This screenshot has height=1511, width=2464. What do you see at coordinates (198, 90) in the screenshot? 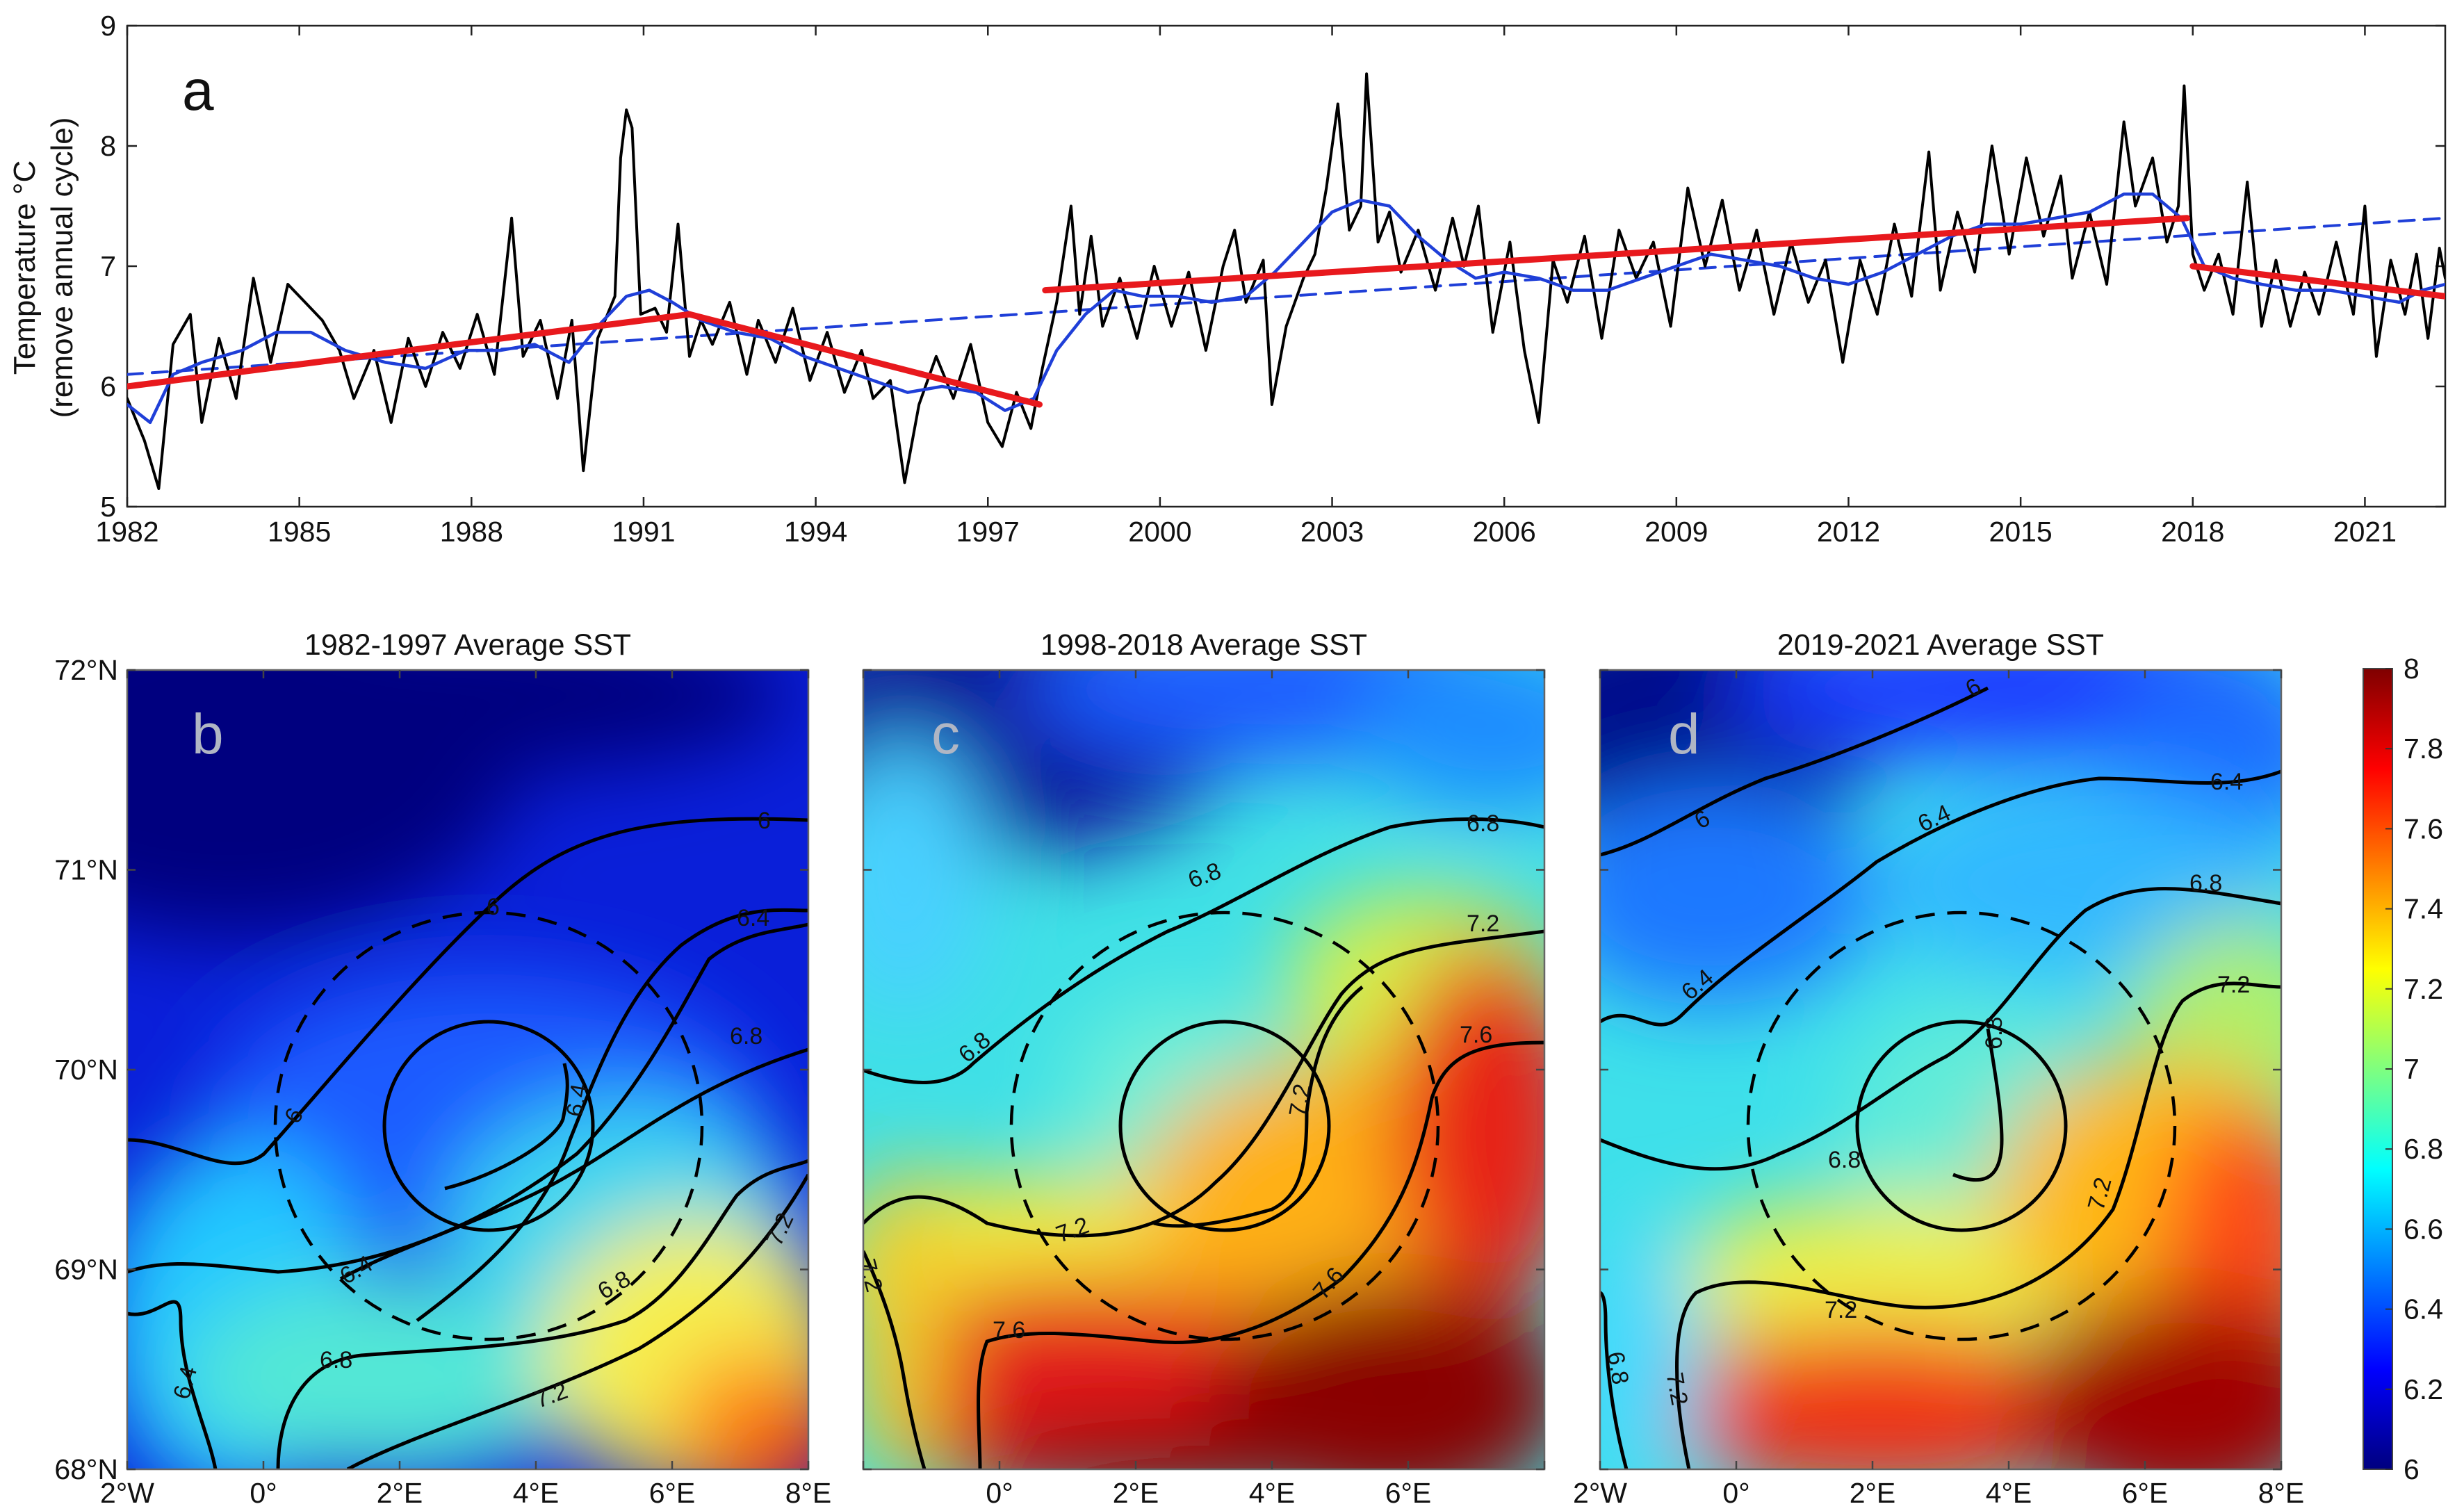
I see `panel-a-label: a` at bounding box center [198, 90].